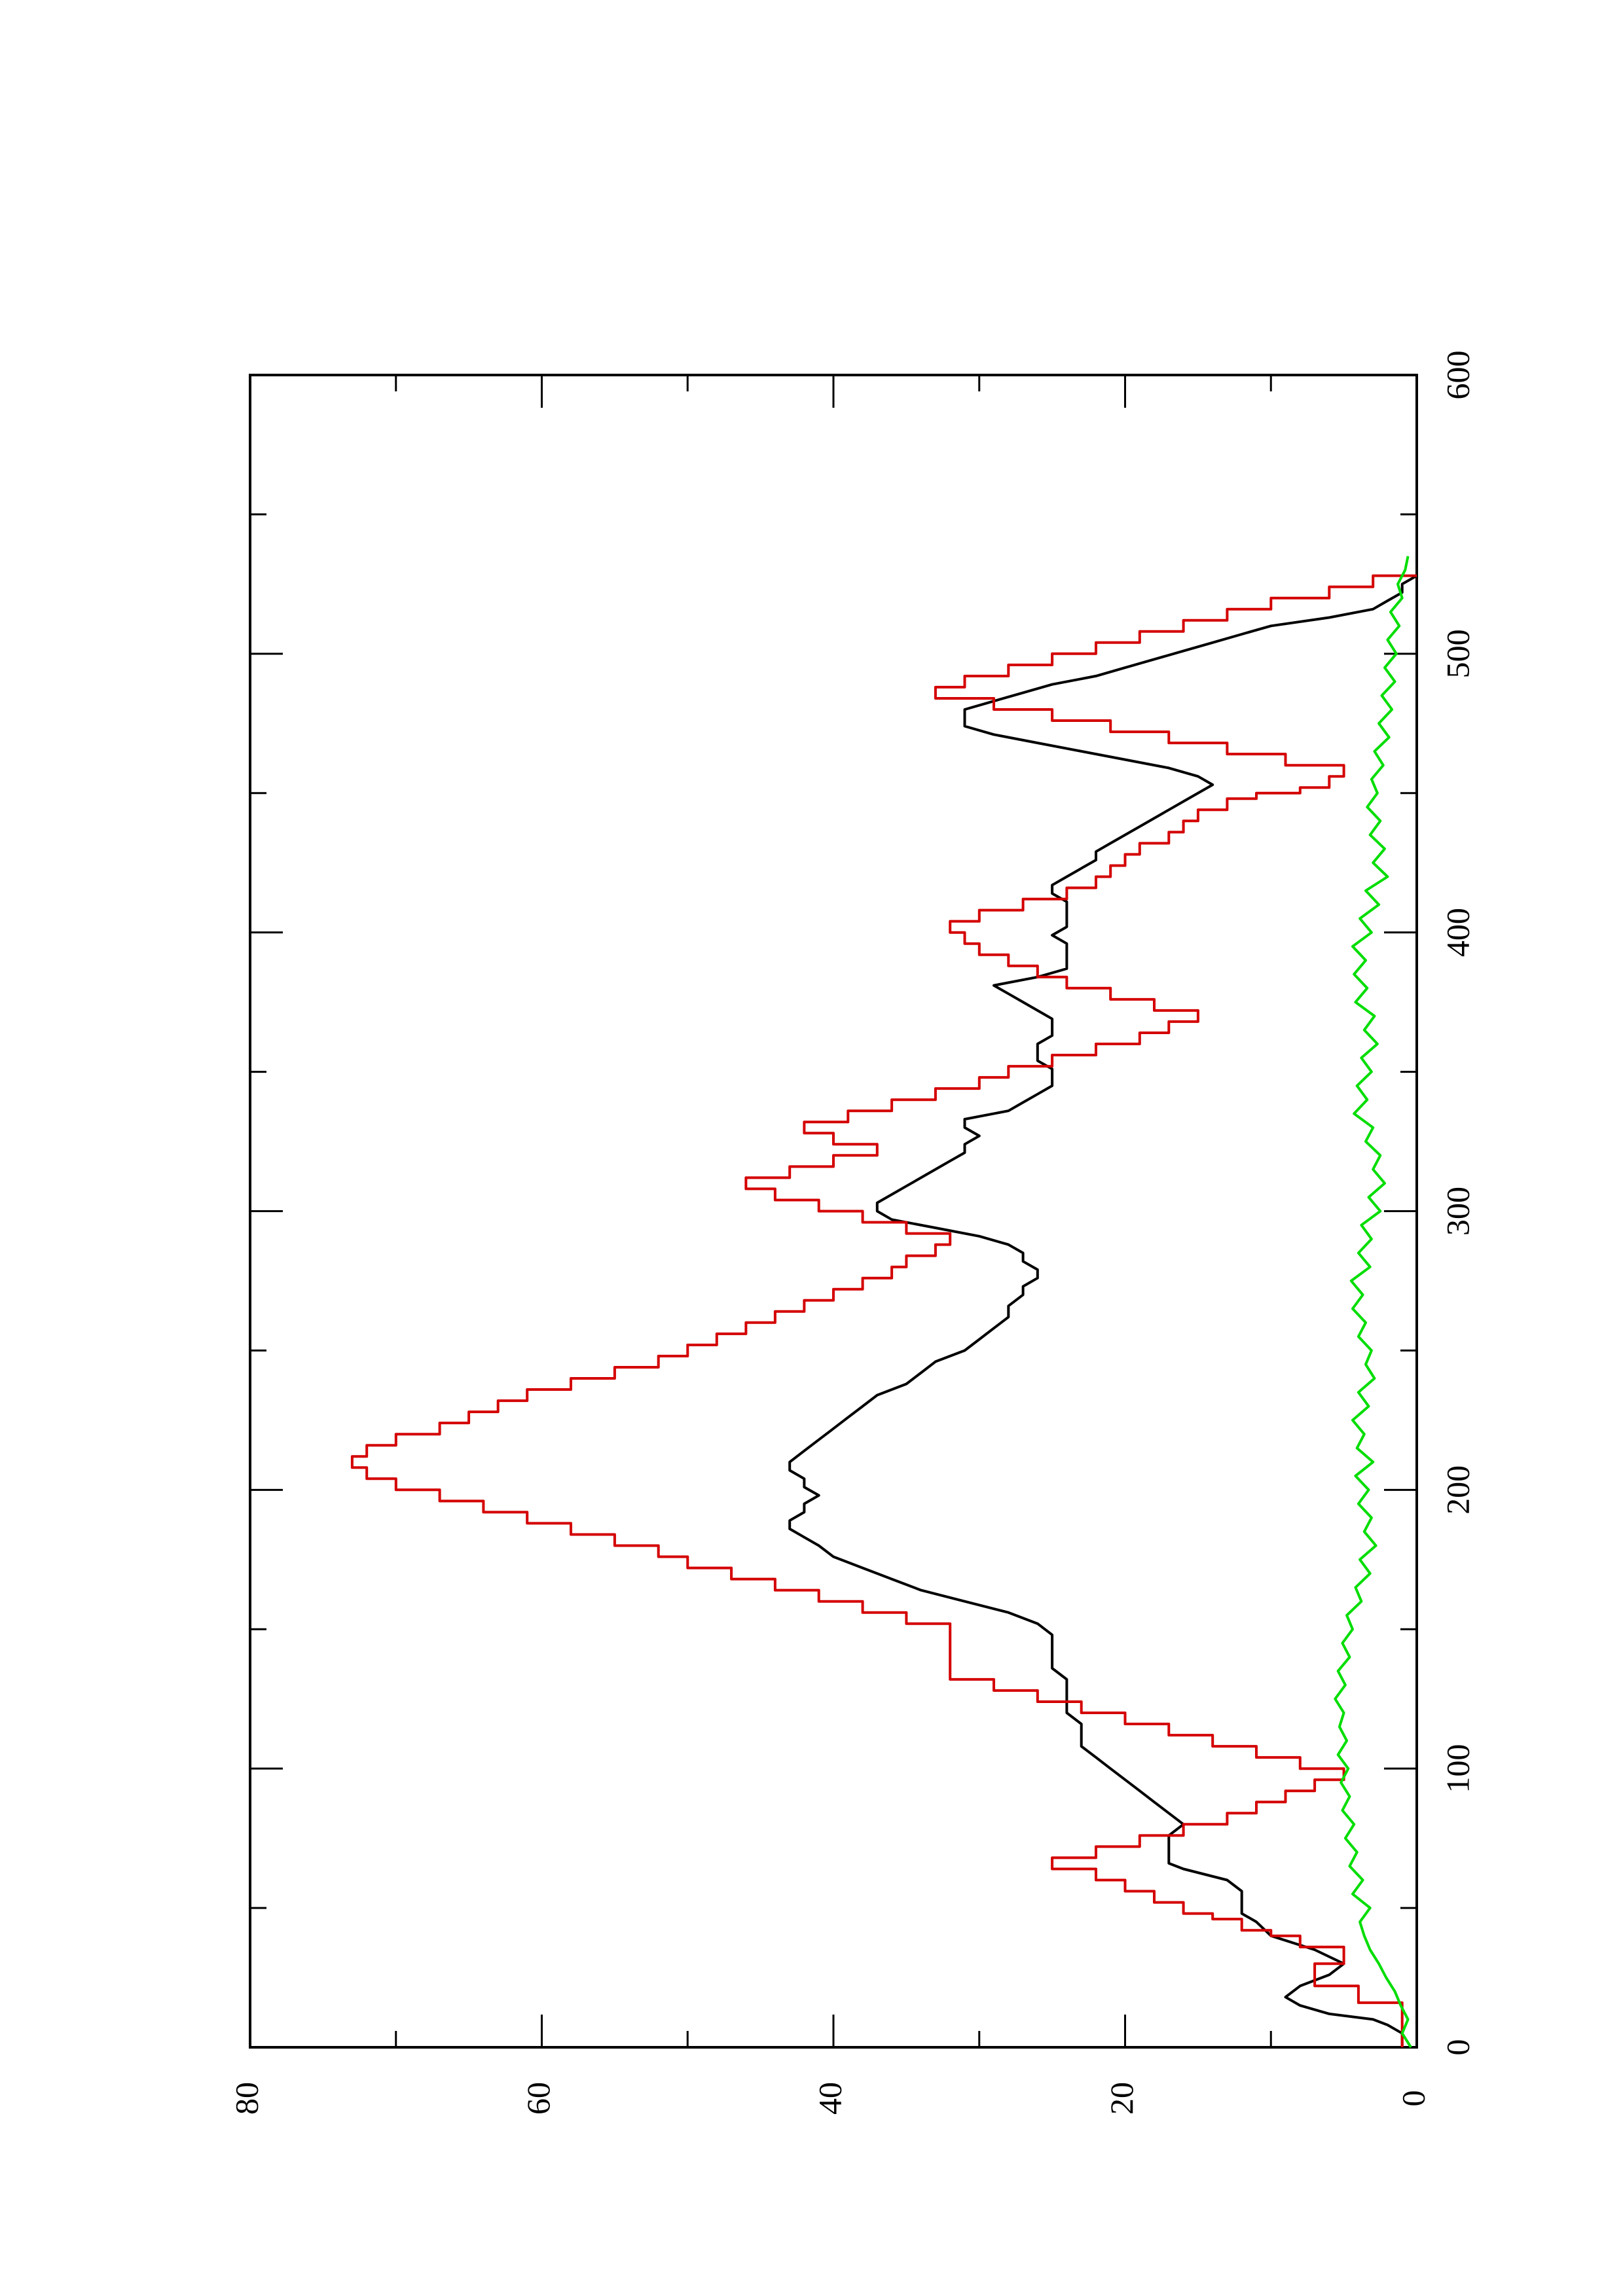 Image resolution: width=1623 pixels, height=2296 pixels. I want to click on y-tick-label: 40, so click(829, 2098).